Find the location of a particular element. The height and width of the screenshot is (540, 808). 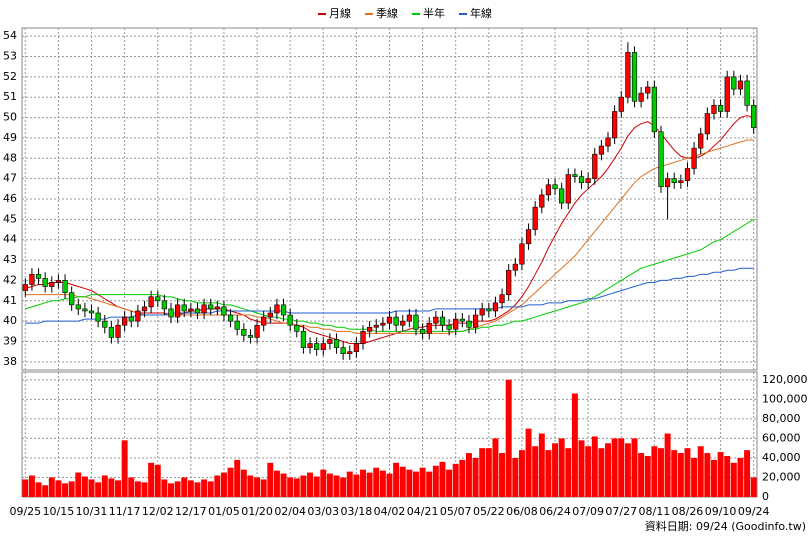

y-tick-label: 0 is located at coordinates (765, 496).